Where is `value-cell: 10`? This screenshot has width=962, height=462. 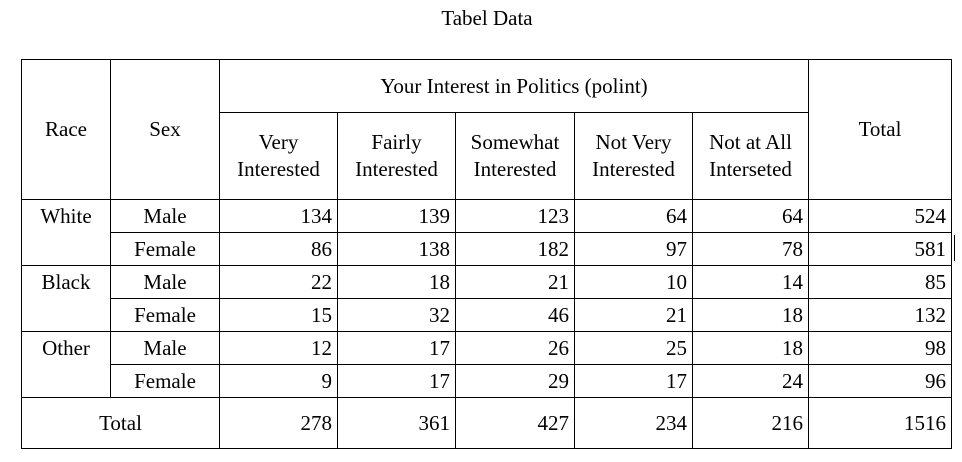
value-cell: 10 is located at coordinates (634, 282).